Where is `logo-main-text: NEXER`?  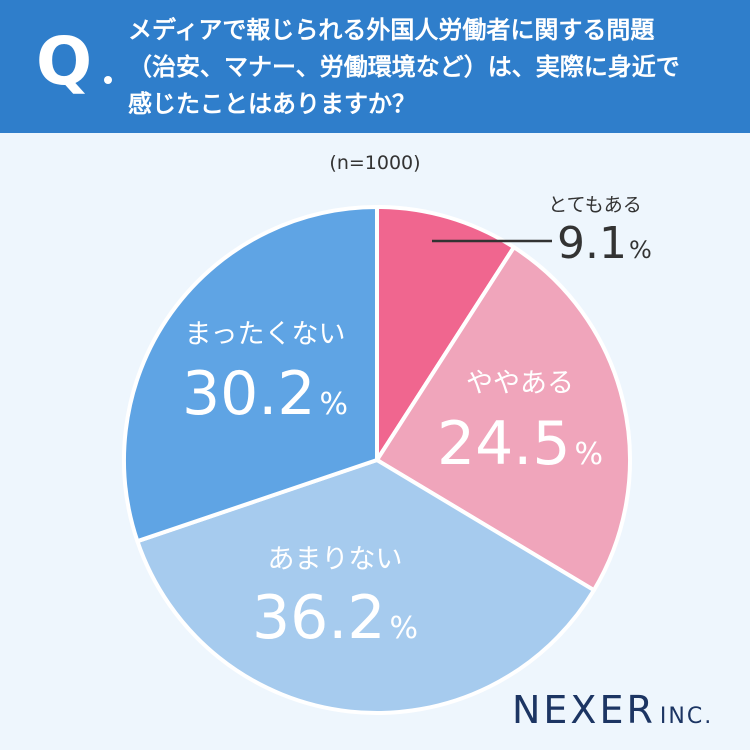
logo-main-text: NEXER is located at coordinates (584, 710).